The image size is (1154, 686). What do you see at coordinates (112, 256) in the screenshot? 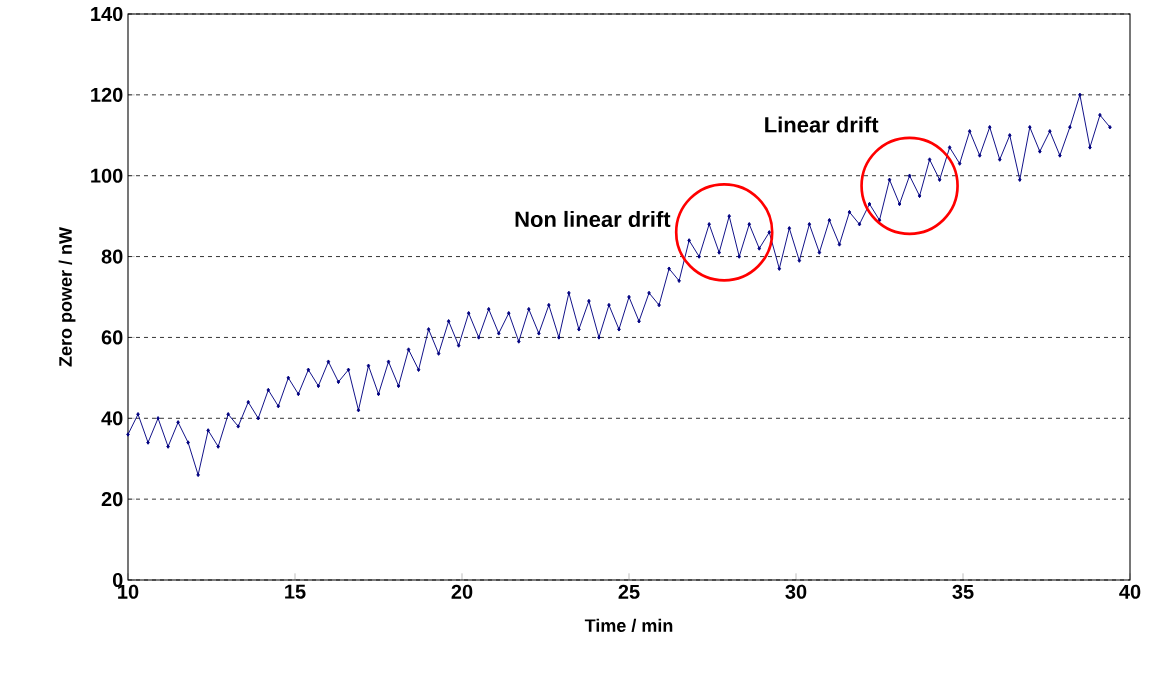
I see `y-tick-label: 80` at bounding box center [112, 256].